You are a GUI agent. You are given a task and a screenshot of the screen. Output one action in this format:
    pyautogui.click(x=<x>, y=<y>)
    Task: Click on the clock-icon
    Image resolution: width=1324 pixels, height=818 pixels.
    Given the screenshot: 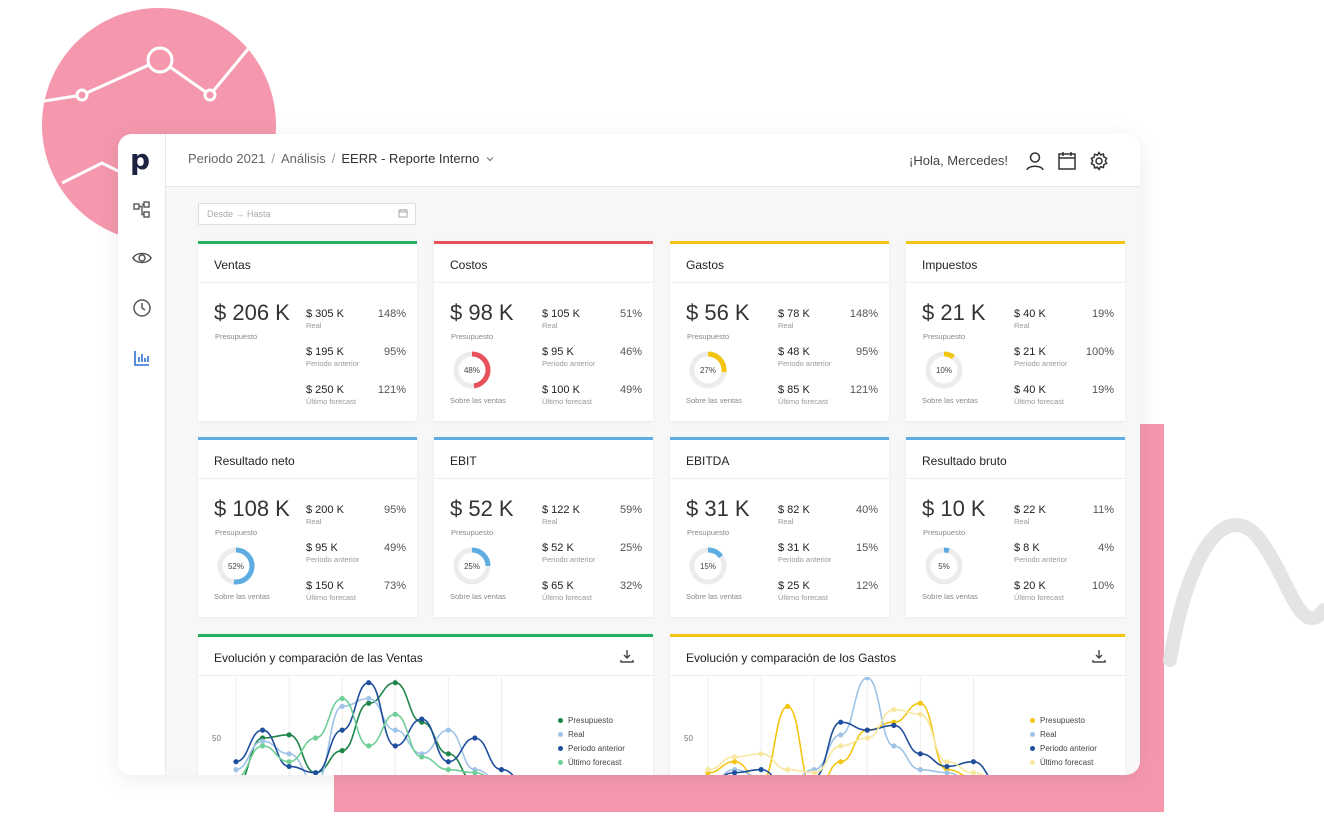 What is the action you would take?
    pyautogui.click(x=142, y=308)
    